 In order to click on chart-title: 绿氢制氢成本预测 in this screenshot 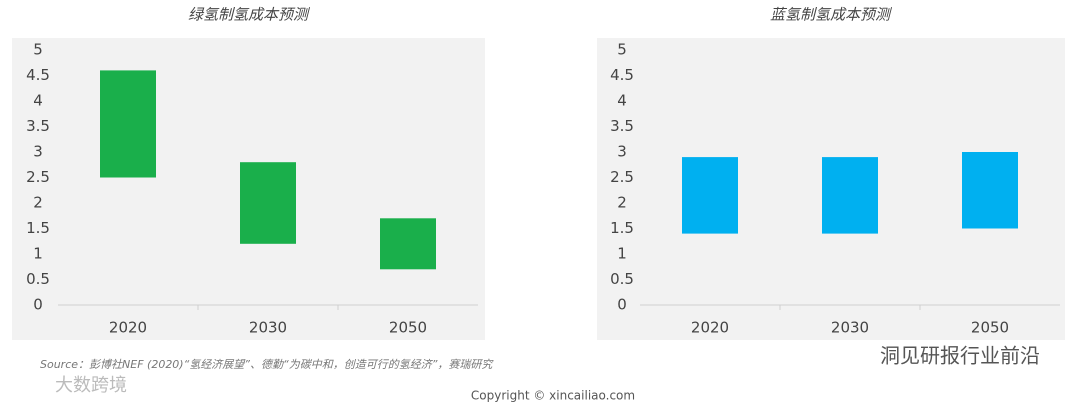, I will do `click(249, 15)`.